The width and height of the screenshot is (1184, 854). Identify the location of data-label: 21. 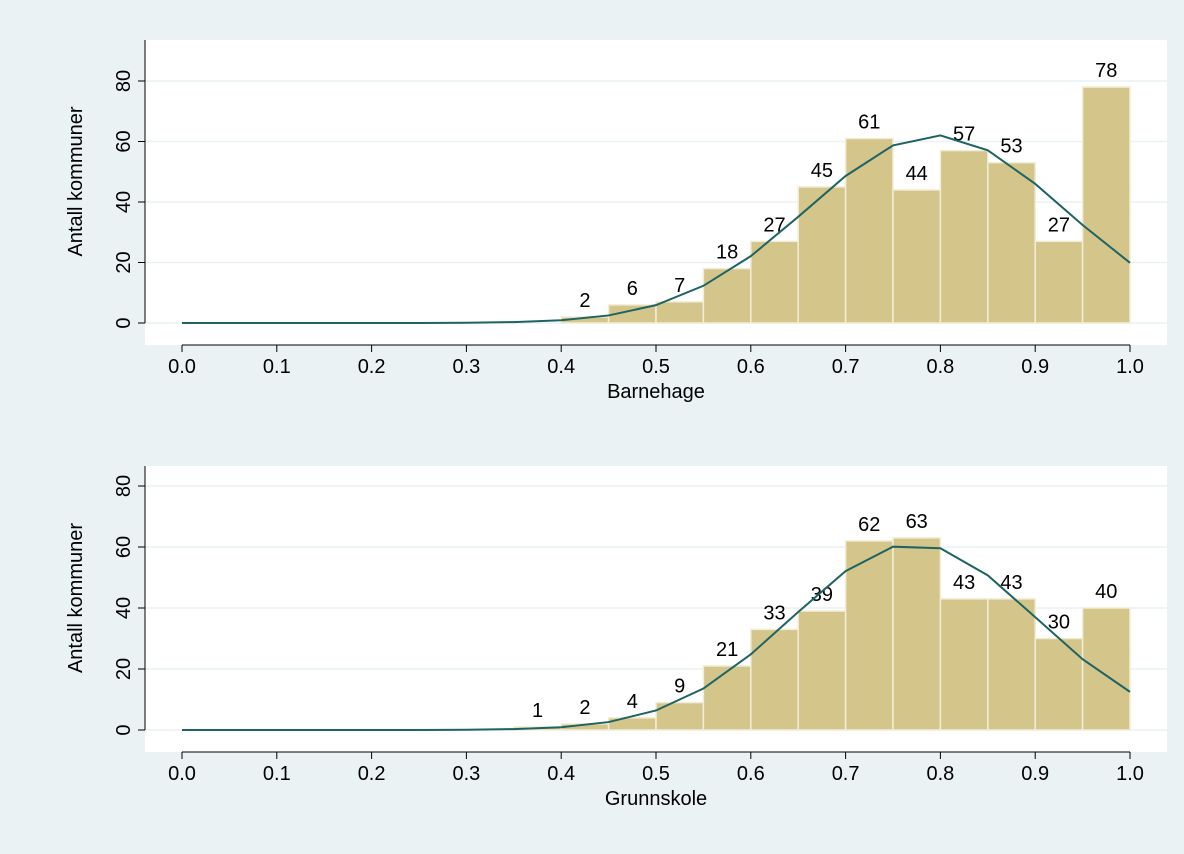
(727, 650).